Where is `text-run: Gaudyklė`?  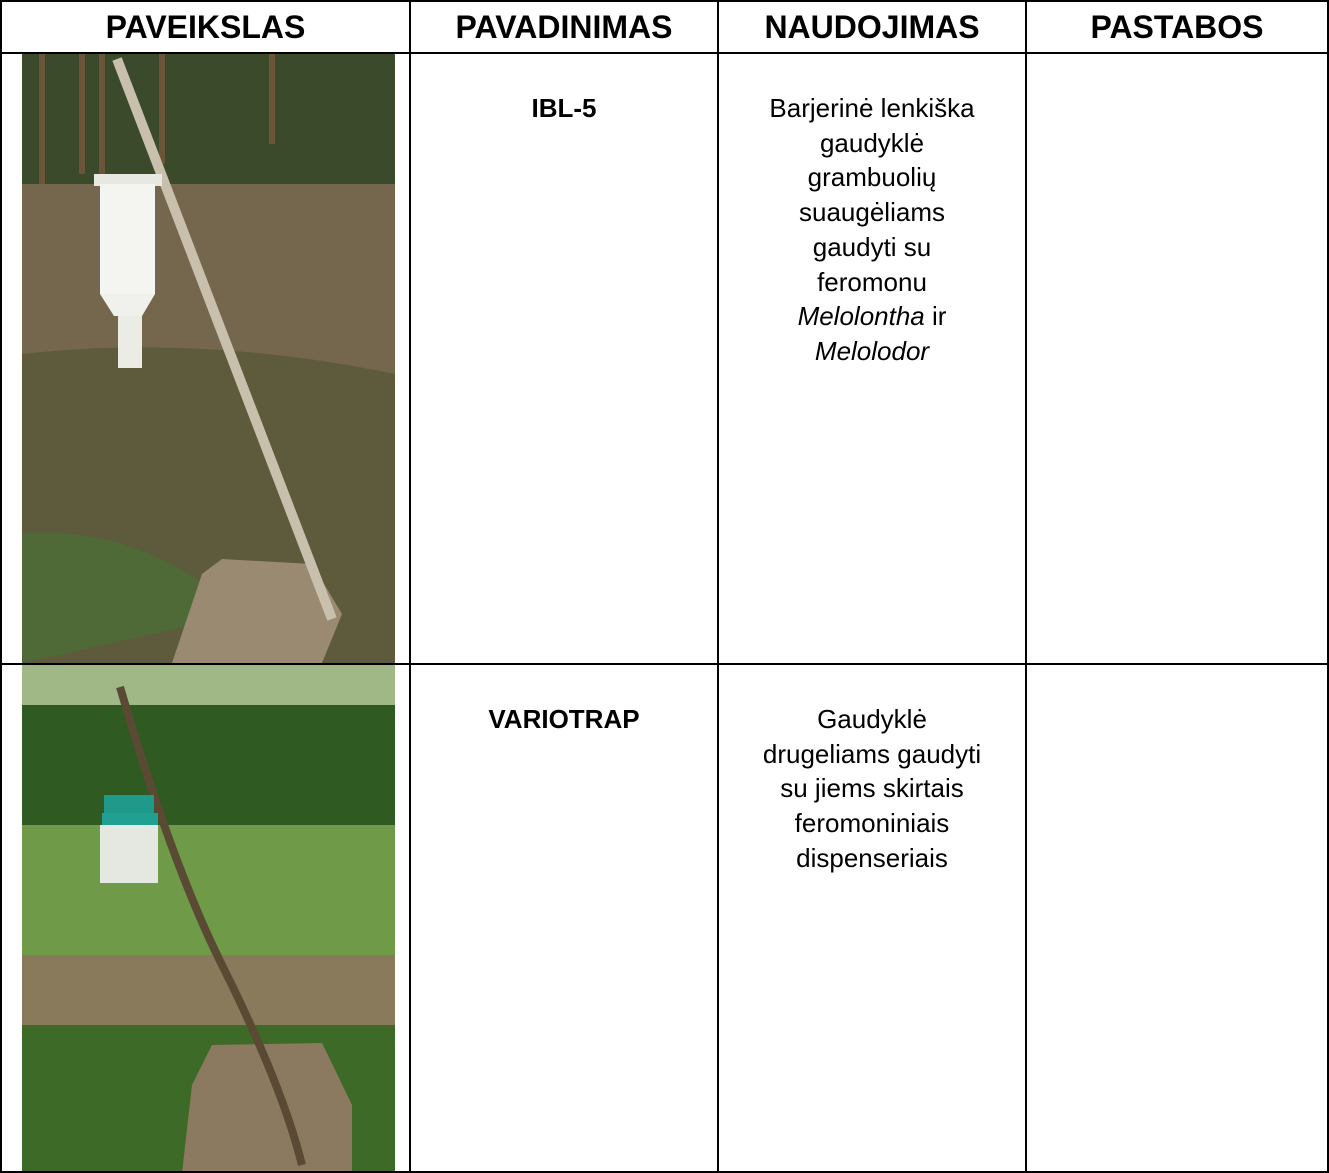
text-run: Gaudyklė is located at coordinates (872, 719).